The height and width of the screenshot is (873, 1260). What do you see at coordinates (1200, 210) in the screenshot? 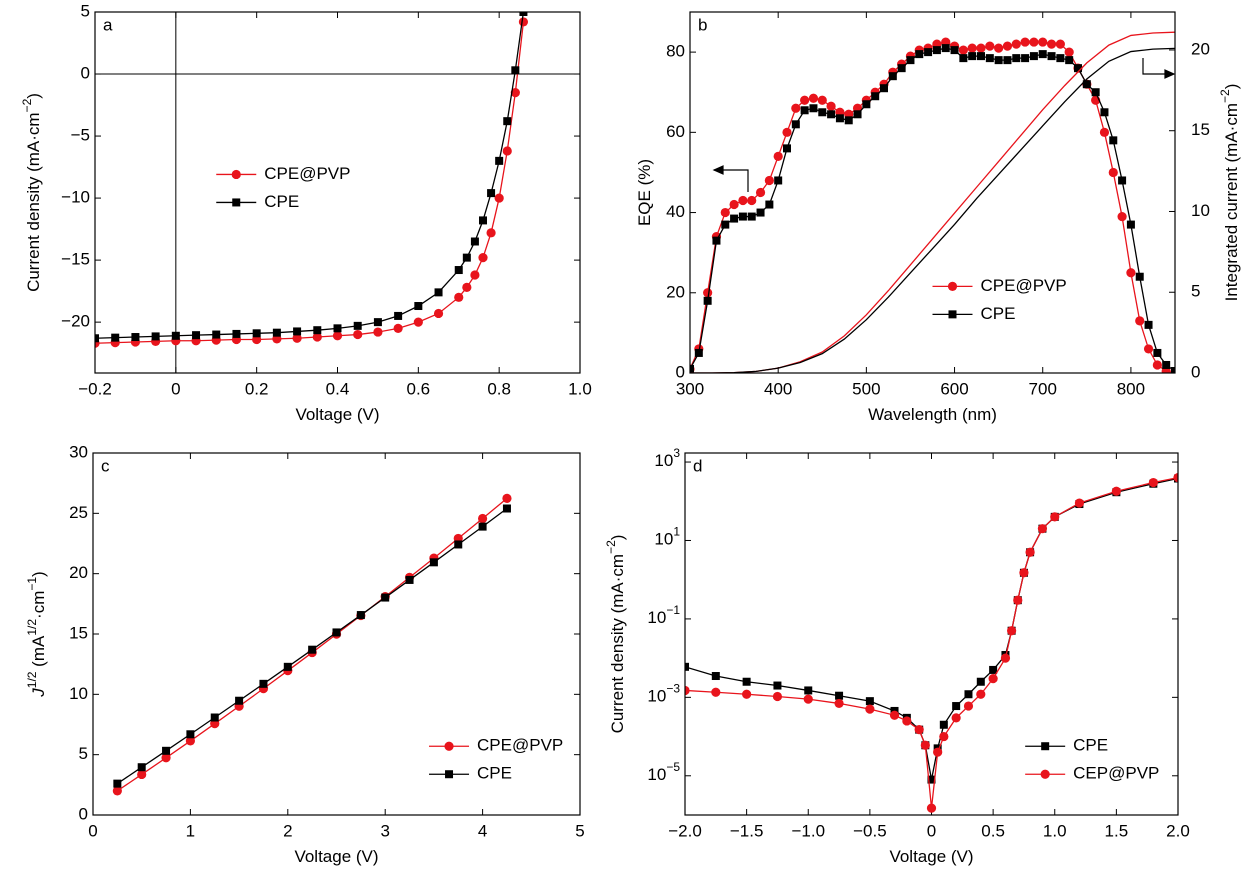
I see `y2-tick-label: 10` at bounding box center [1200, 210].